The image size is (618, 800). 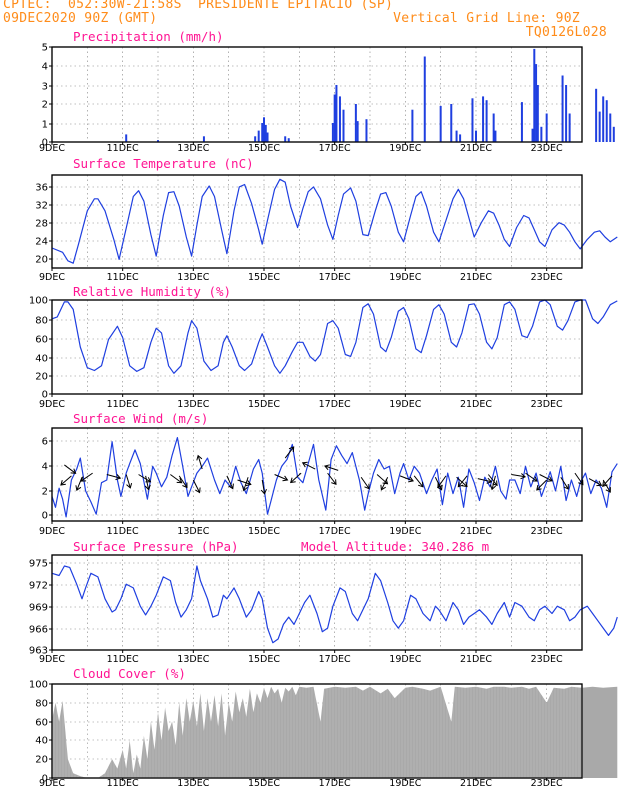 What do you see at coordinates (41, 188) in the screenshot?
I see `y-tick-label: 36` at bounding box center [41, 188].